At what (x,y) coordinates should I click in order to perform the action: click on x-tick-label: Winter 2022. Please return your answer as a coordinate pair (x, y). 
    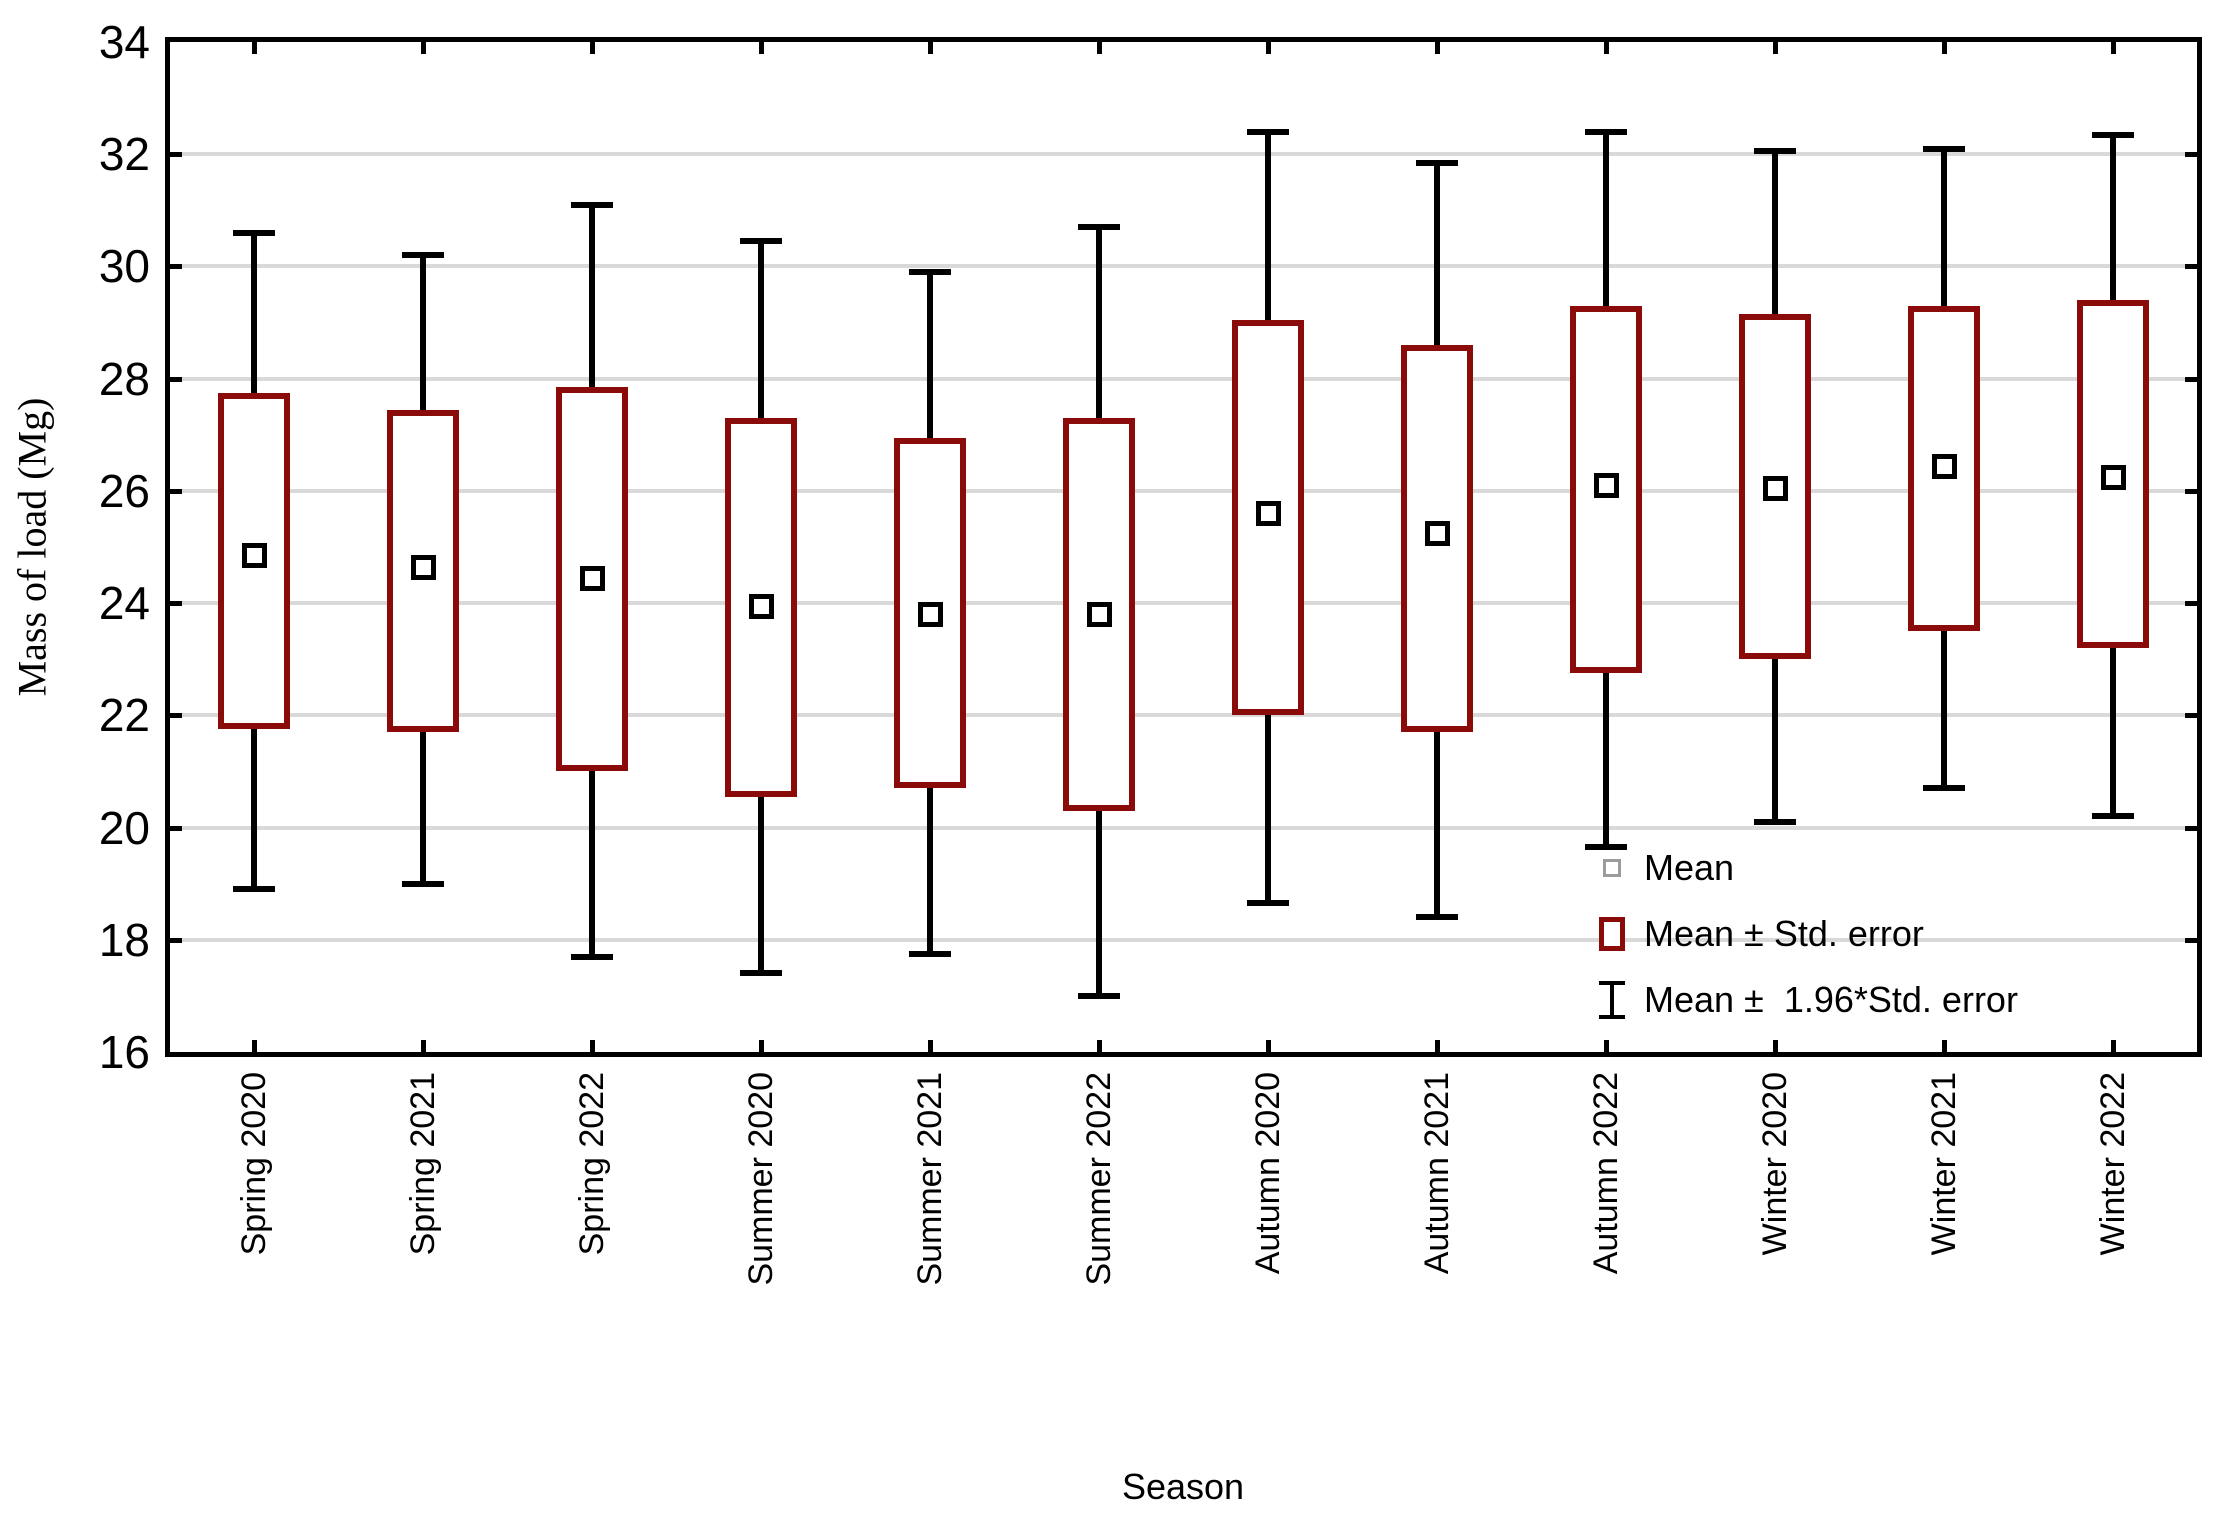
    Looking at the image, I should click on (2112, 1164).